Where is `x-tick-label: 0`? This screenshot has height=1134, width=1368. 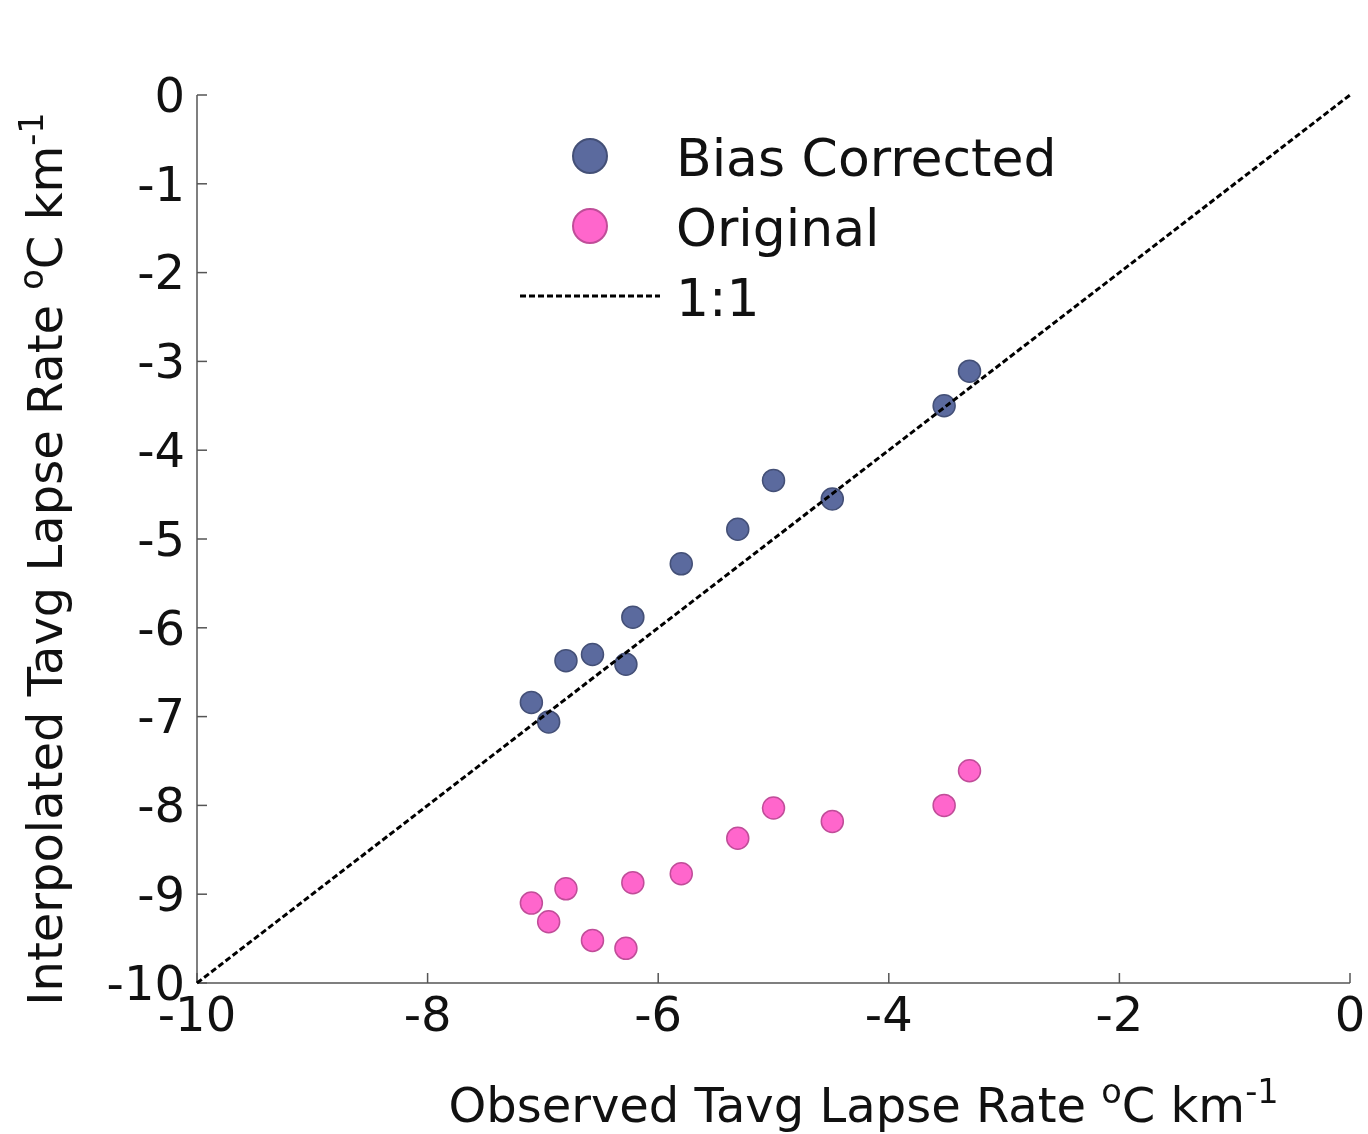 x-tick-label: 0 is located at coordinates (1350, 1014).